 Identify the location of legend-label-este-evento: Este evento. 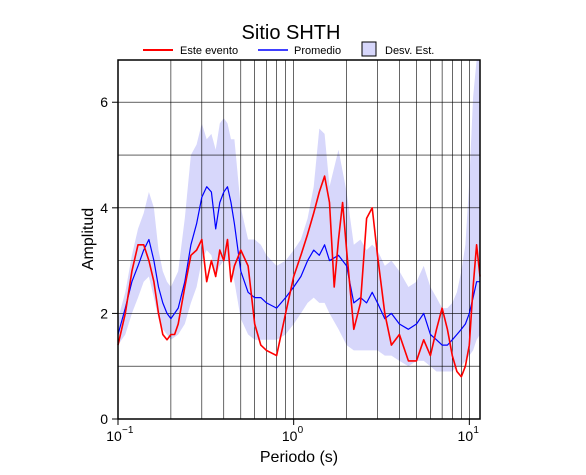
(209, 51).